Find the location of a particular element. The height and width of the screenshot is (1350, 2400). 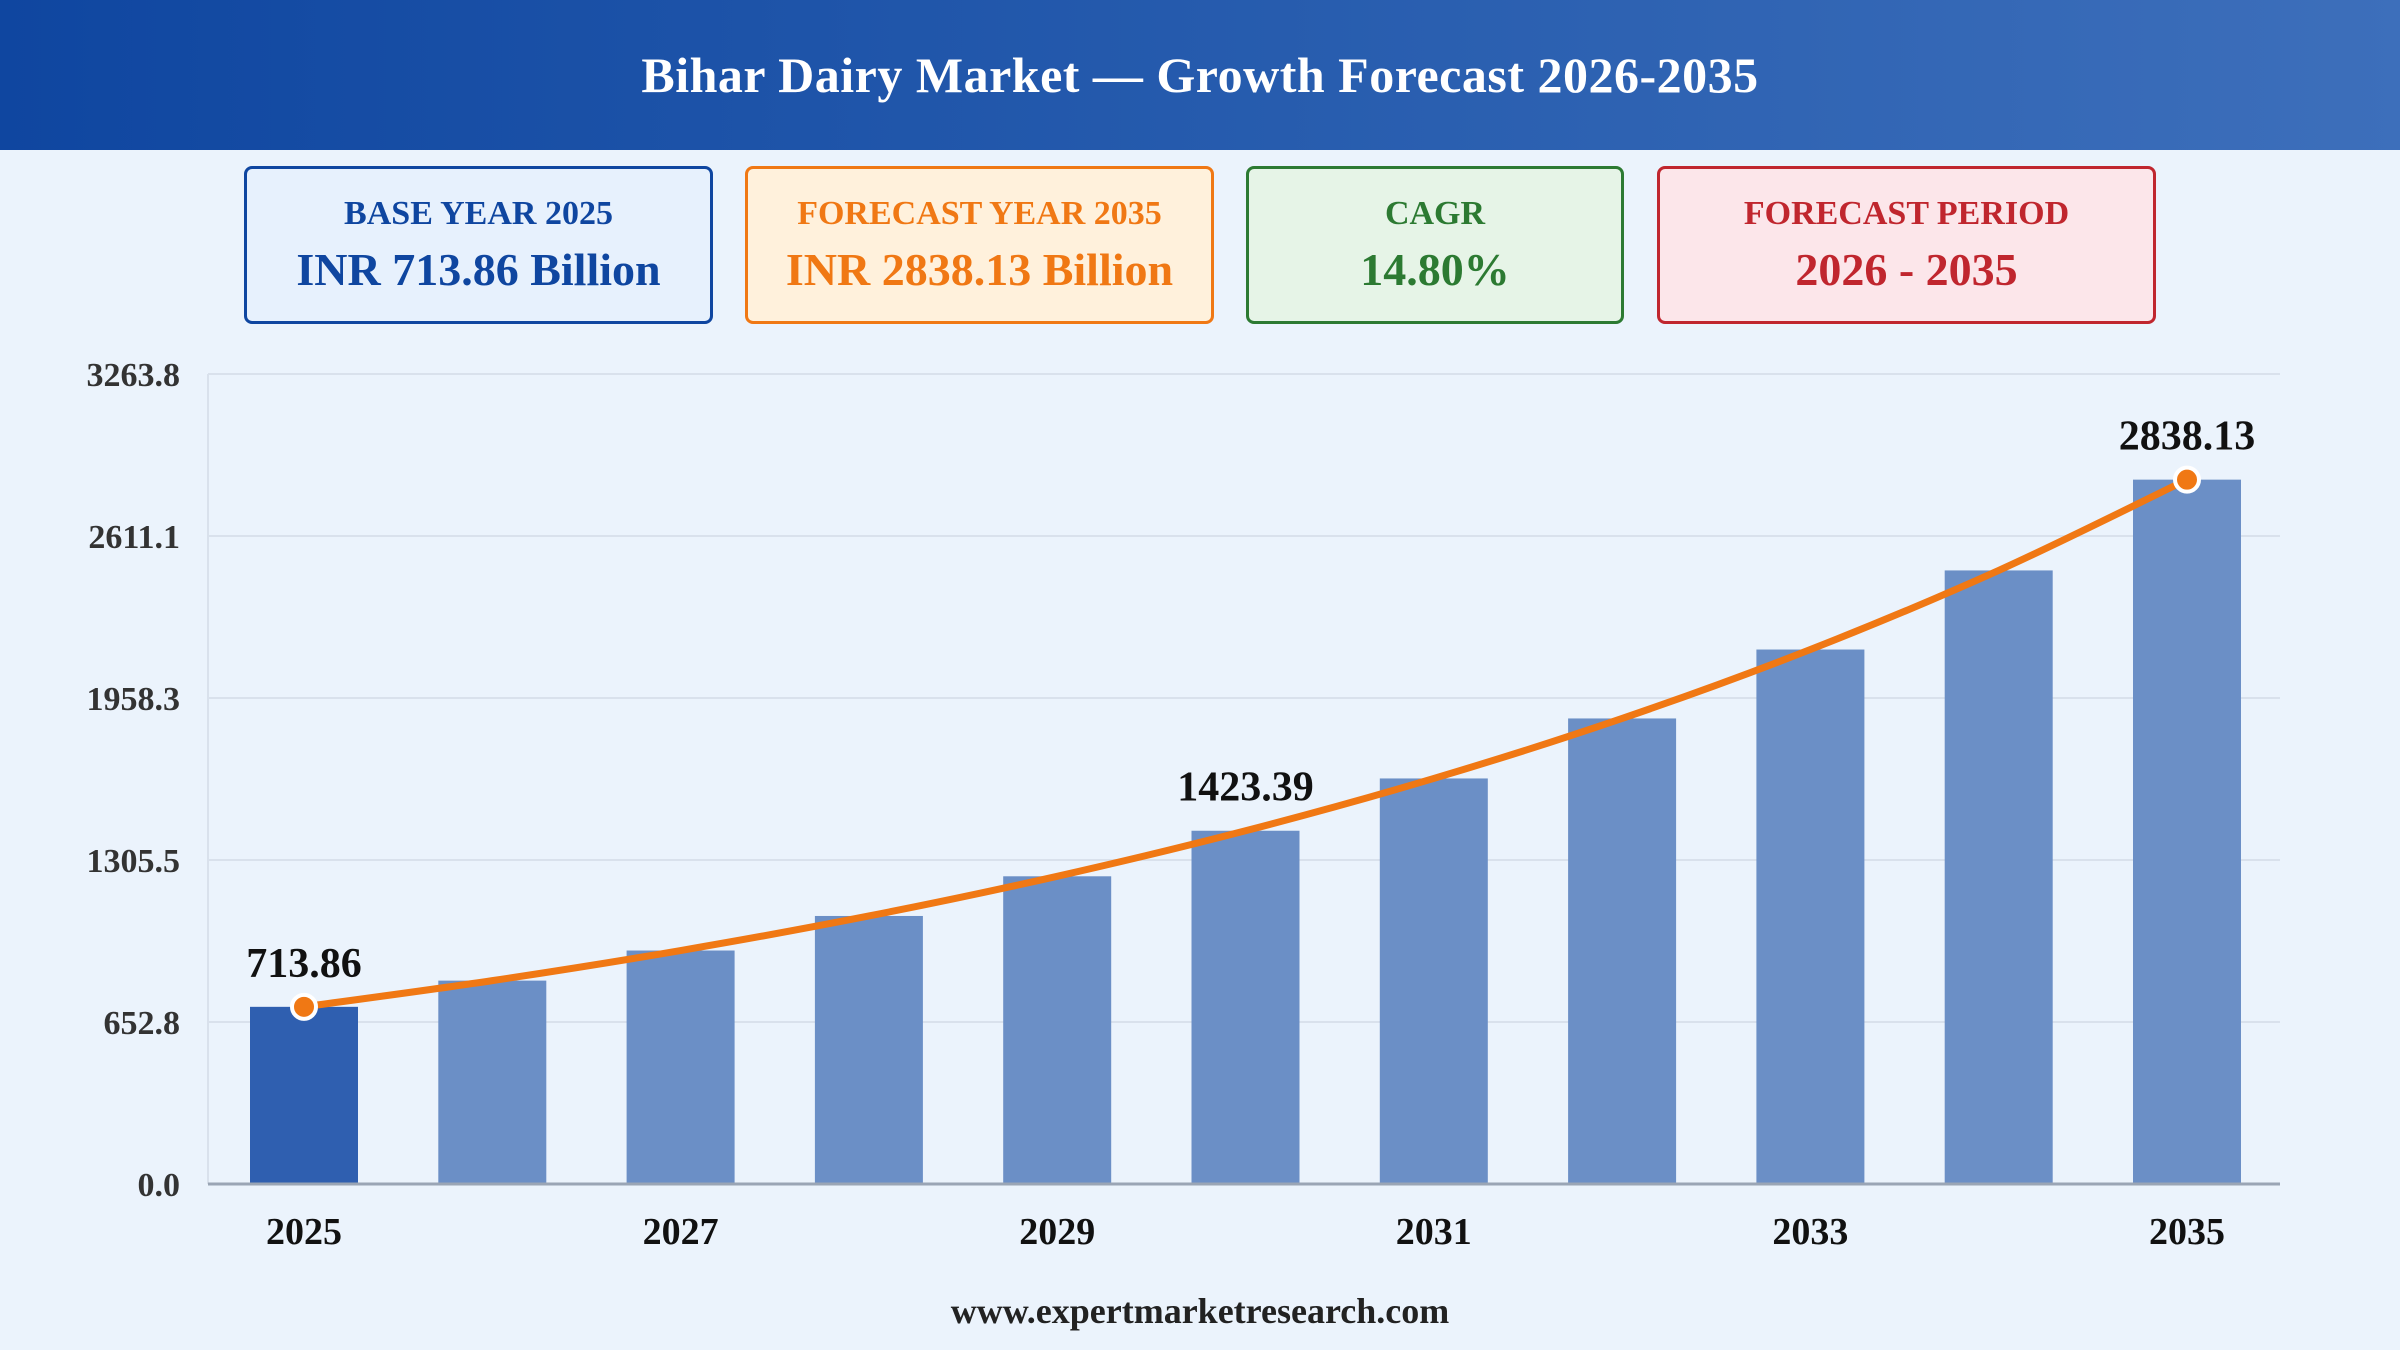

cagr-card: CAGR 14.80% is located at coordinates (1435, 245).